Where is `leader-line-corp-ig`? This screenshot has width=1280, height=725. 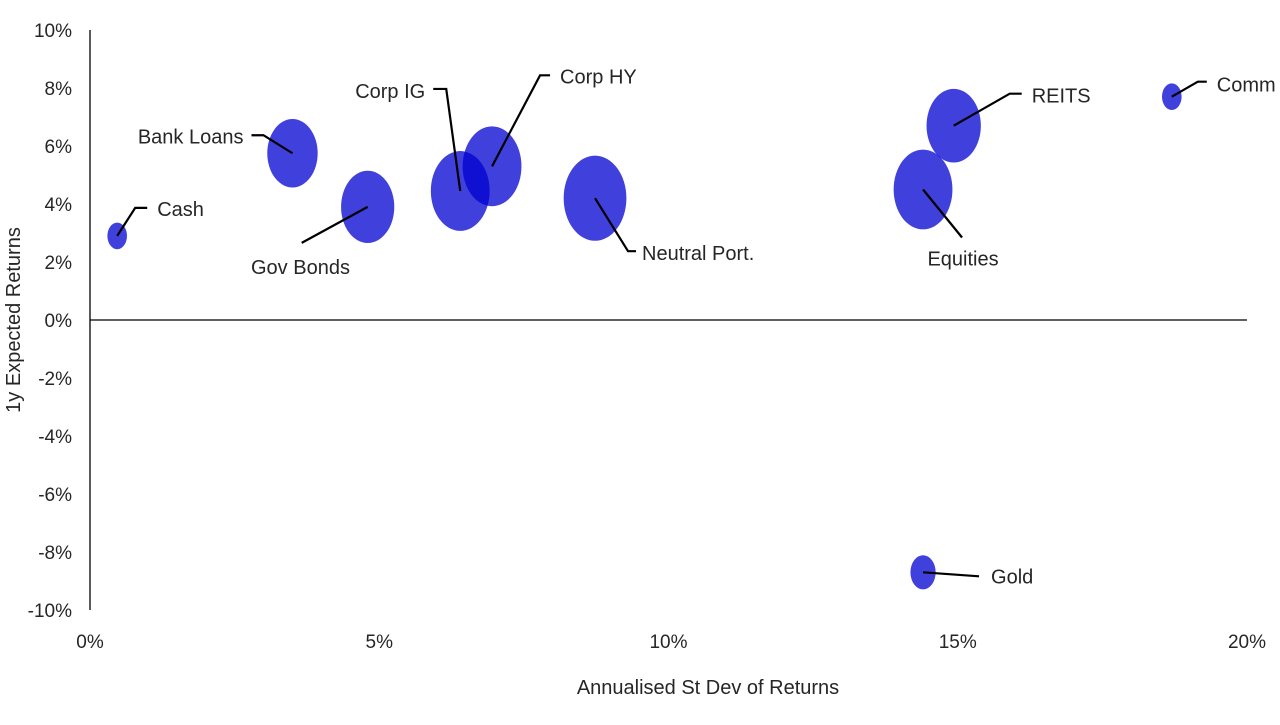 leader-line-corp-ig is located at coordinates (447, 139).